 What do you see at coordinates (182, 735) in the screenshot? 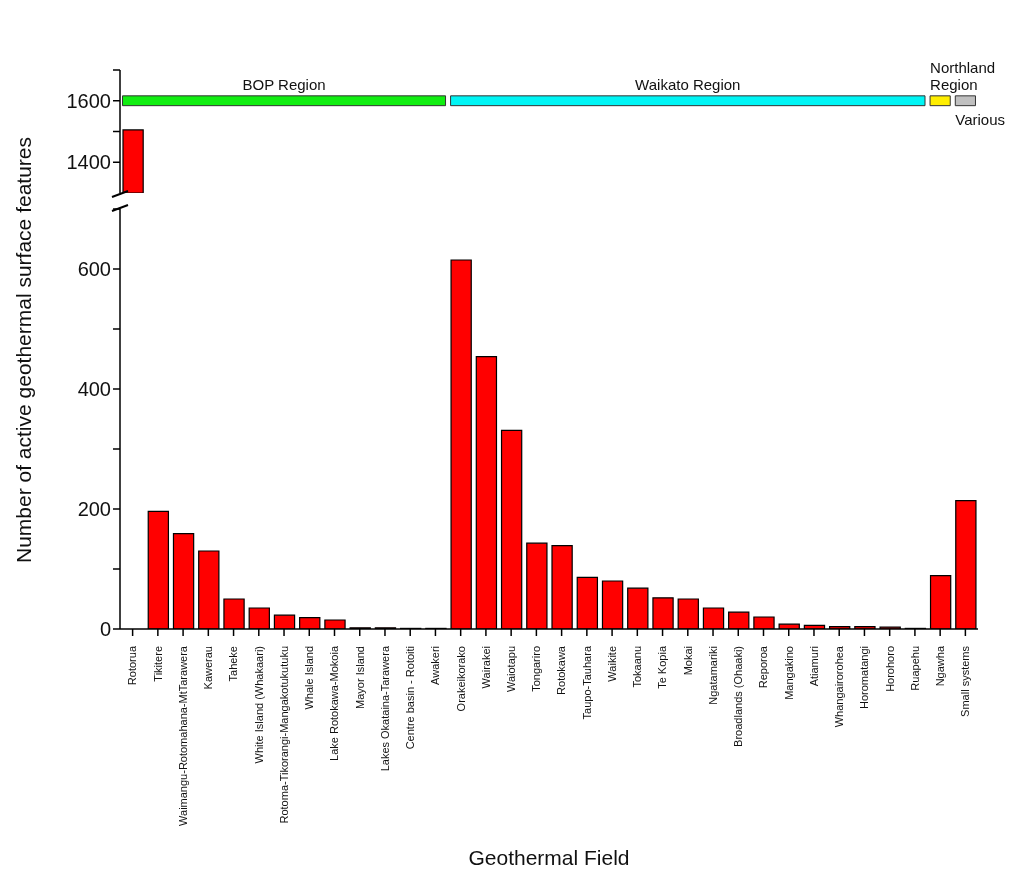
I see `x-tick-label: Waimangu-Rotomahana-MtTarawera` at bounding box center [182, 735].